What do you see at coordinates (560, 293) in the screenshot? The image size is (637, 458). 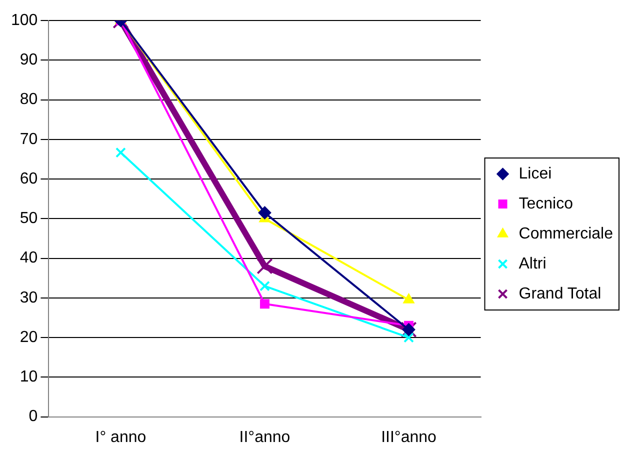 I see `legend-label: Grand Total` at bounding box center [560, 293].